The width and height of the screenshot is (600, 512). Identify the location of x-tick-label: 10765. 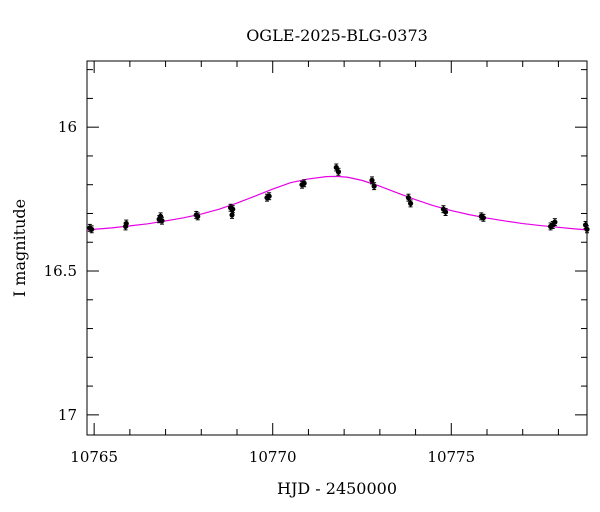
(94, 457).